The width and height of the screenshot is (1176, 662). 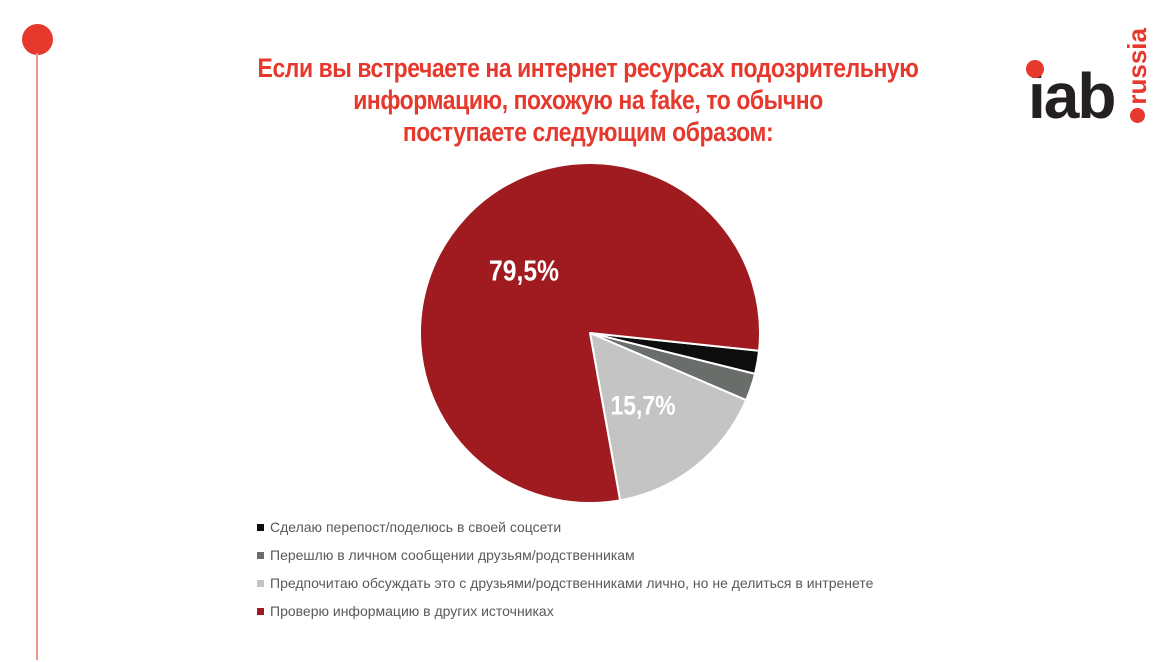 What do you see at coordinates (412, 611) in the screenshot?
I see `legend-label: Проверю информацию в других источниках` at bounding box center [412, 611].